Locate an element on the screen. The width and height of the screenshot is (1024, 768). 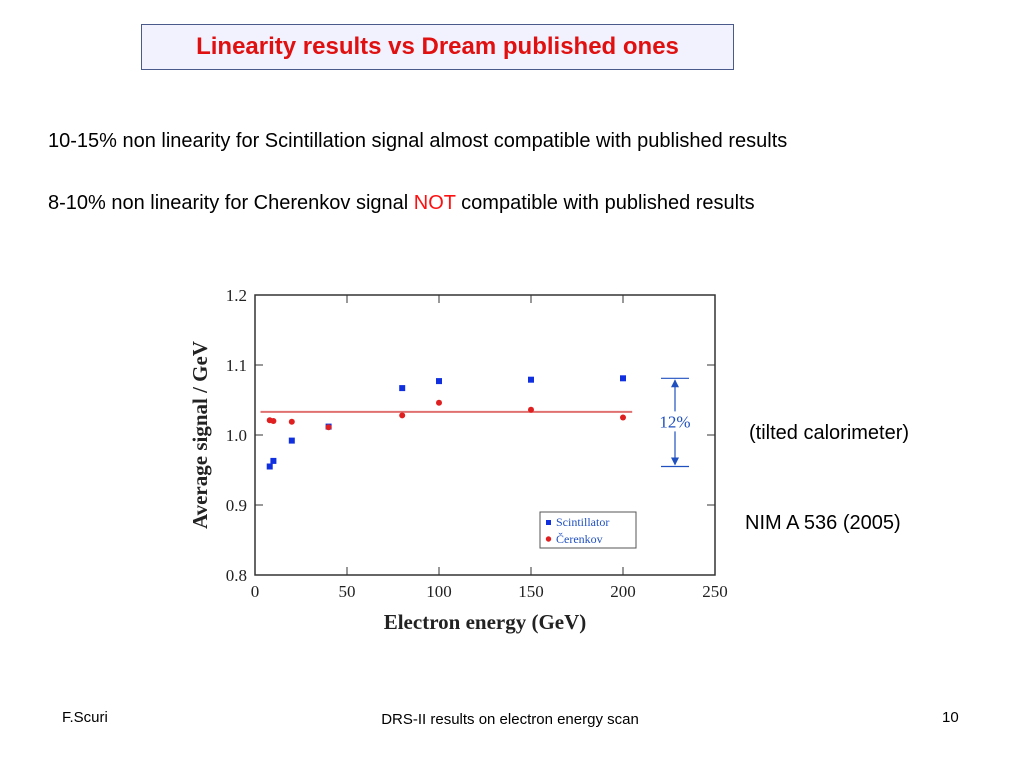
legend-box is located at coordinates (588, 530).